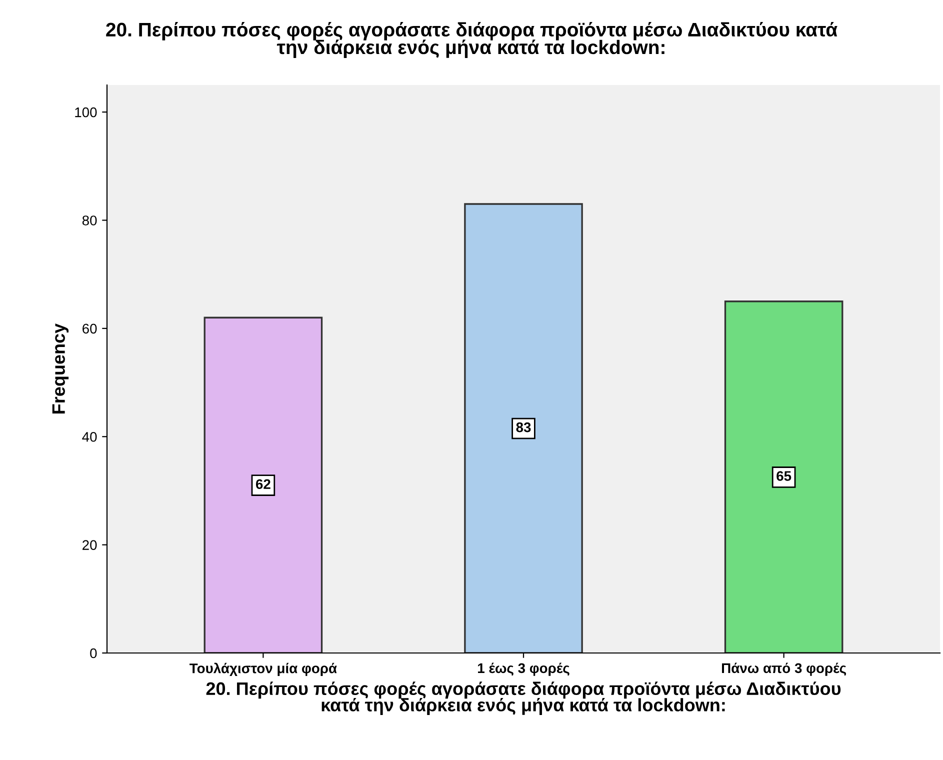  I want to click on data-label: 83, so click(523, 427).